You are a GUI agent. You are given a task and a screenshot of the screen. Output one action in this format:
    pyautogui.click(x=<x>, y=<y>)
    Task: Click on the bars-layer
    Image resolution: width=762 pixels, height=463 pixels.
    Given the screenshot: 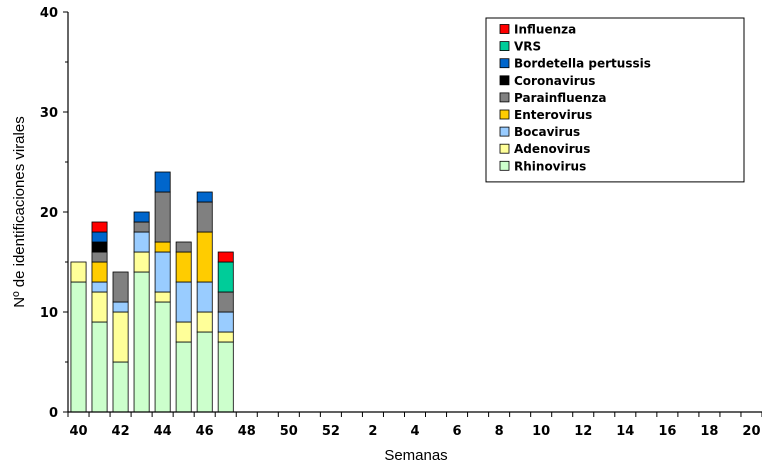 What is the action you would take?
    pyautogui.click(x=152, y=292)
    